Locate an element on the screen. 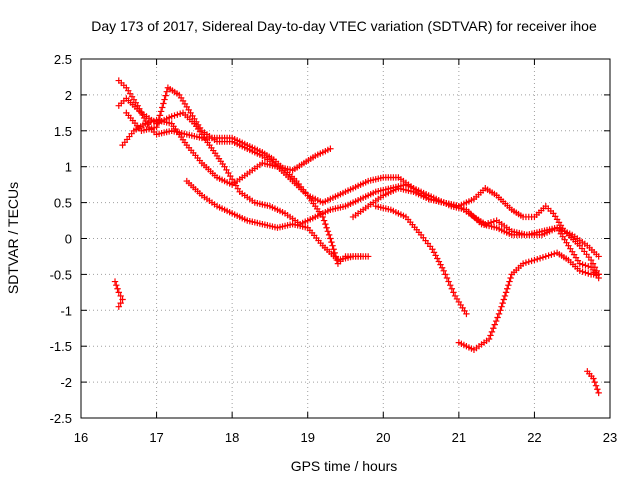  y-tick-label: 2.5 is located at coordinates (63, 59).